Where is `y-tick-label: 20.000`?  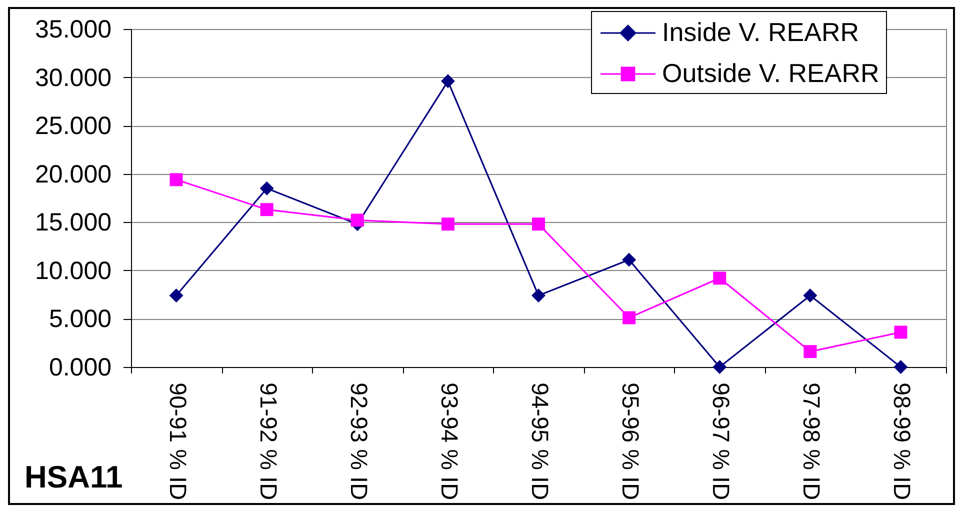
y-tick-label: 20.000 is located at coordinates (73, 174).